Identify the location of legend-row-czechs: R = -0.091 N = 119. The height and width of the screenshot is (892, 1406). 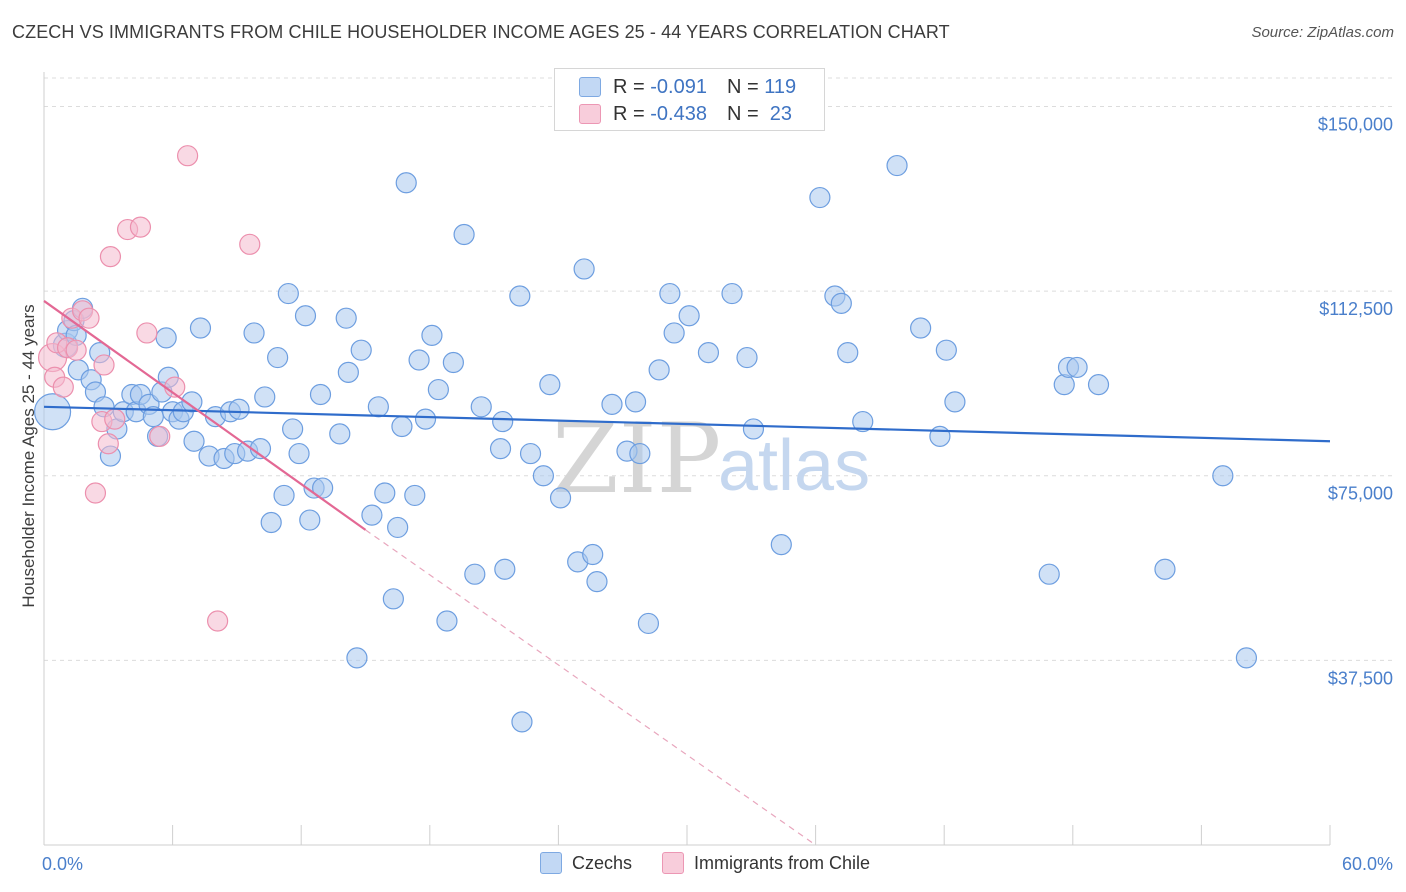
(687, 87).